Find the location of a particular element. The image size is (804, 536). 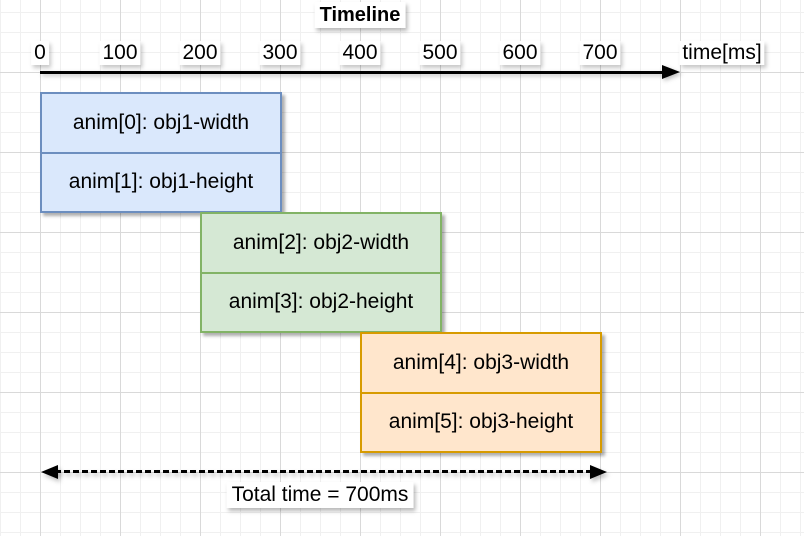

anim-bar-3-label: anim[3]: obj2-height is located at coordinates (321, 302).